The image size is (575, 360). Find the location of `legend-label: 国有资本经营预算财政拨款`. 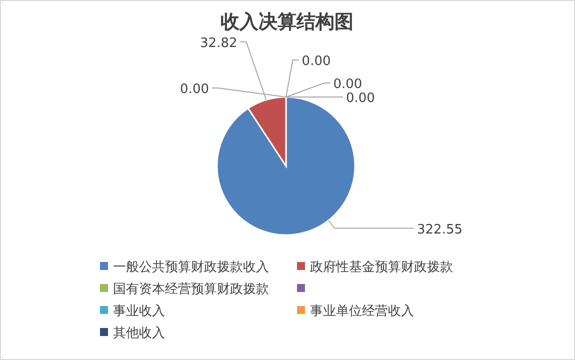

legend-label: 国有资本经营预算财政拨款 is located at coordinates (191, 289).